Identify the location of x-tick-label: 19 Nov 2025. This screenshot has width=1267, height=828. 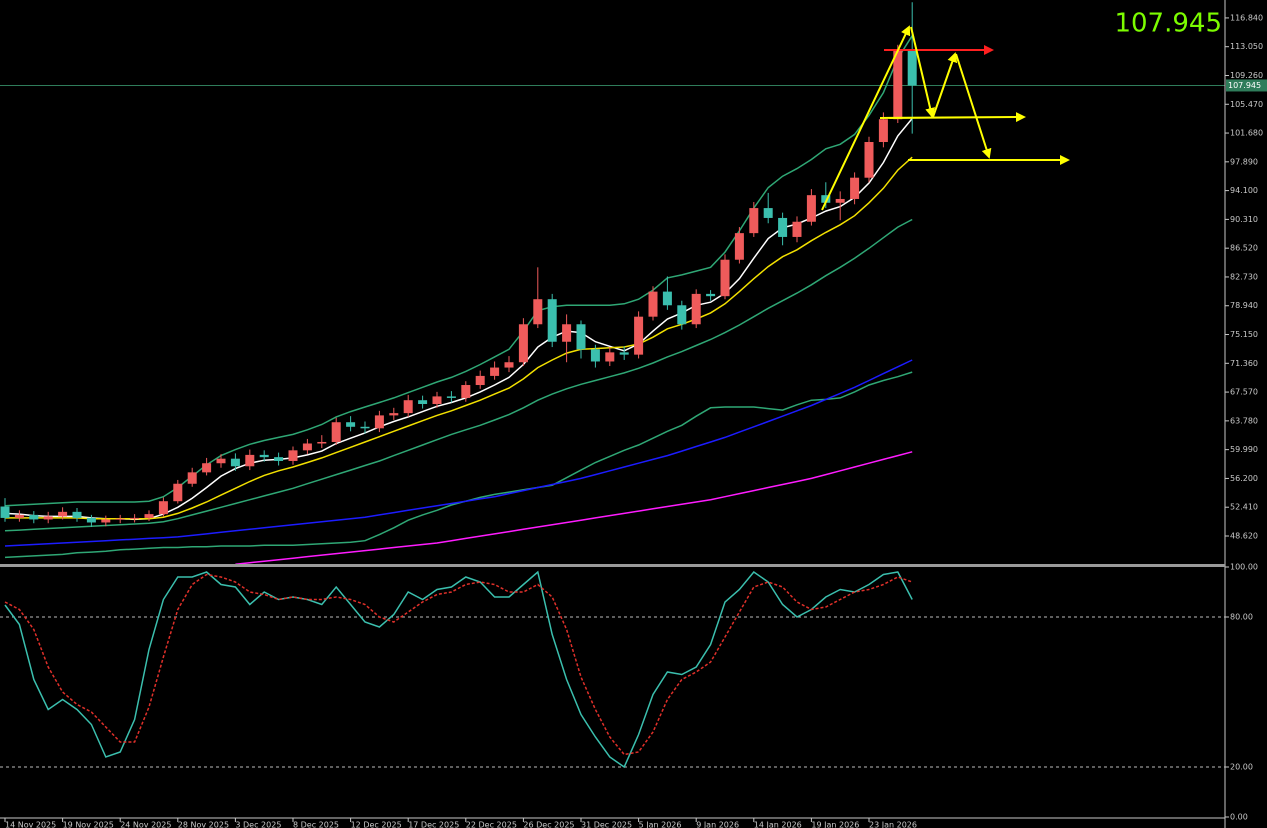
(88, 824).